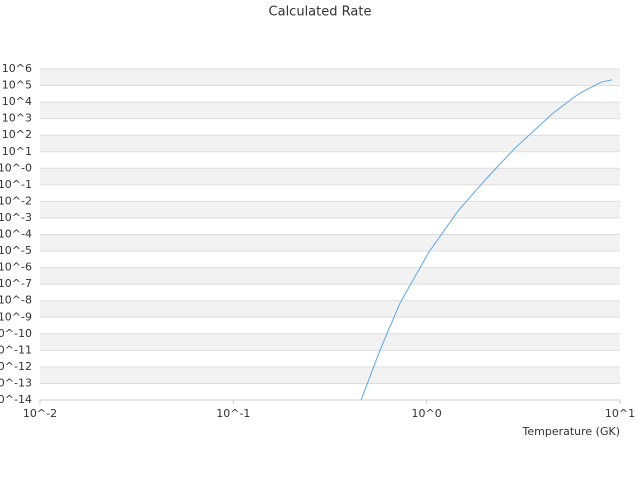  What do you see at coordinates (16, 267) in the screenshot?
I see `y-tick-label: 10^-6` at bounding box center [16, 267].